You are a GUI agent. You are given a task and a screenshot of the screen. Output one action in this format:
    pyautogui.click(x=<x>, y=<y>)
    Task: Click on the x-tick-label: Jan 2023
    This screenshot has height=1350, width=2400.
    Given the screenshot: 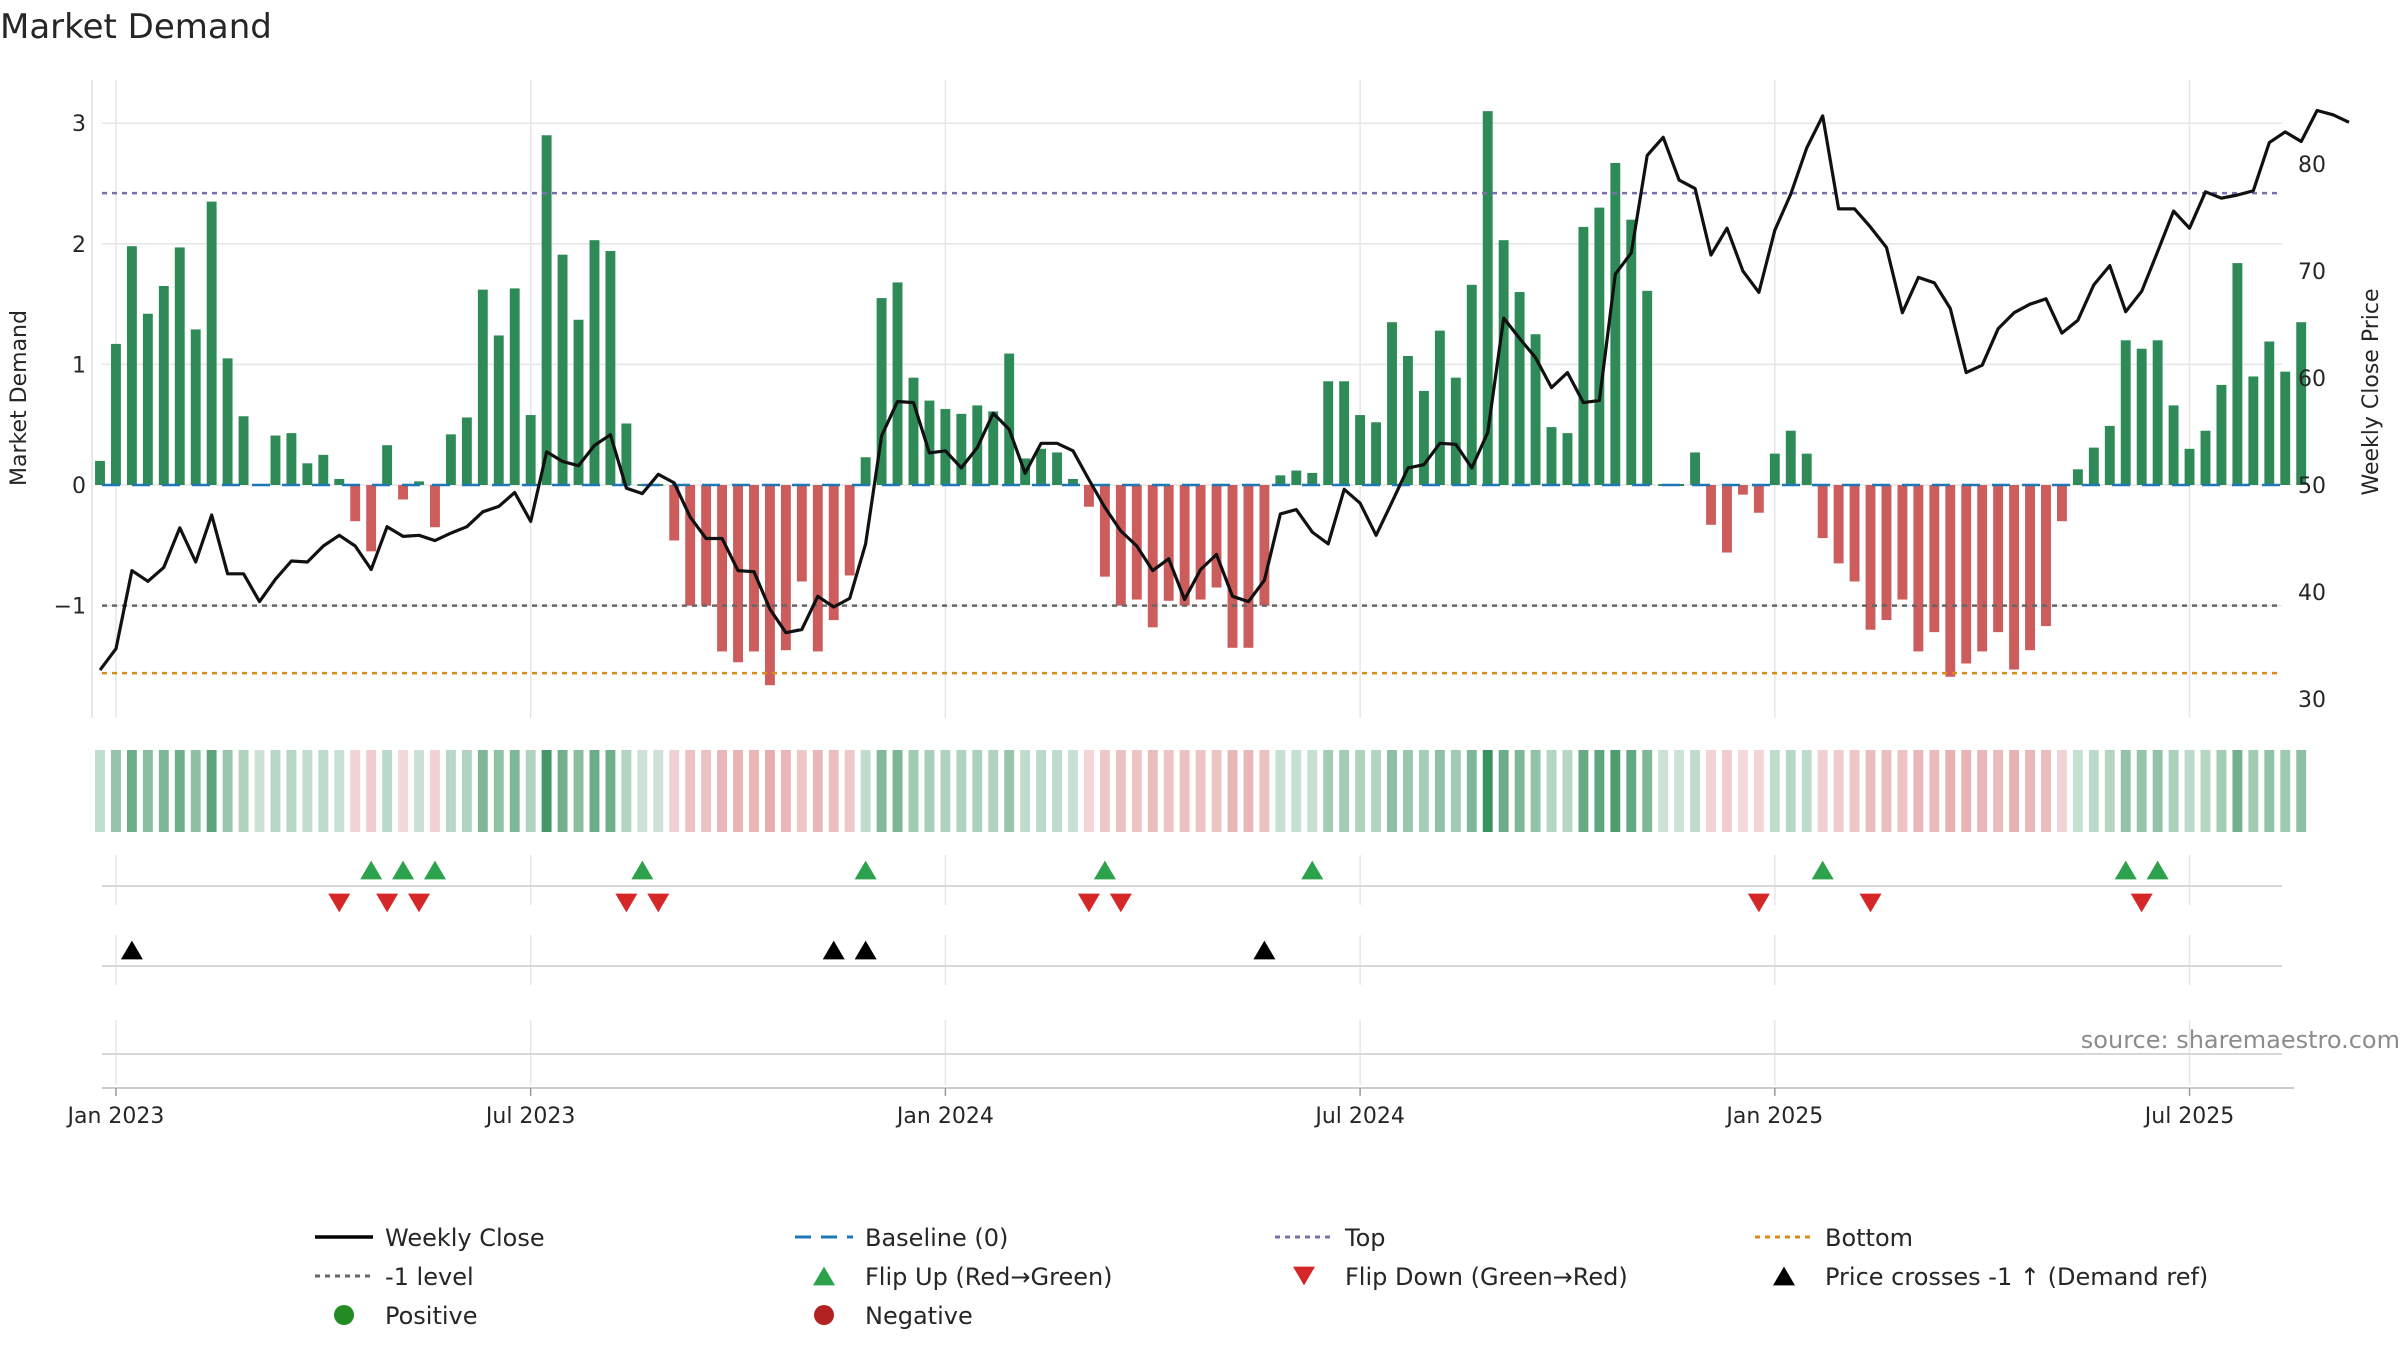 What is the action you would take?
    pyautogui.click(x=114, y=1116)
    